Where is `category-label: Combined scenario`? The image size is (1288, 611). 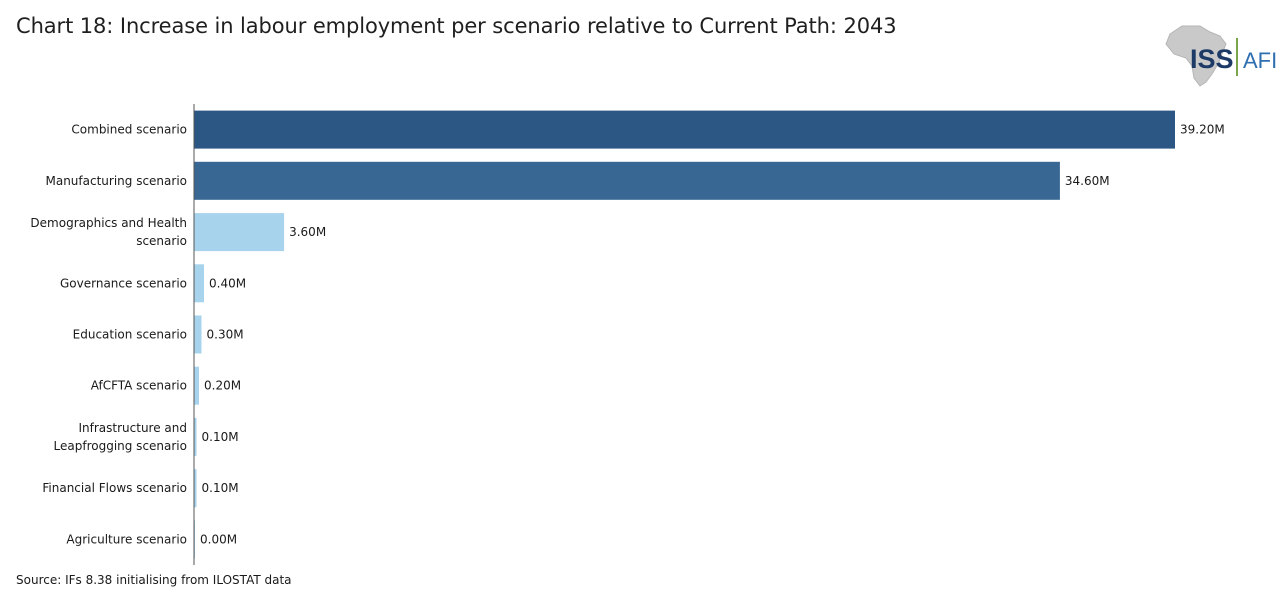
category-label: Combined scenario is located at coordinates (129, 130).